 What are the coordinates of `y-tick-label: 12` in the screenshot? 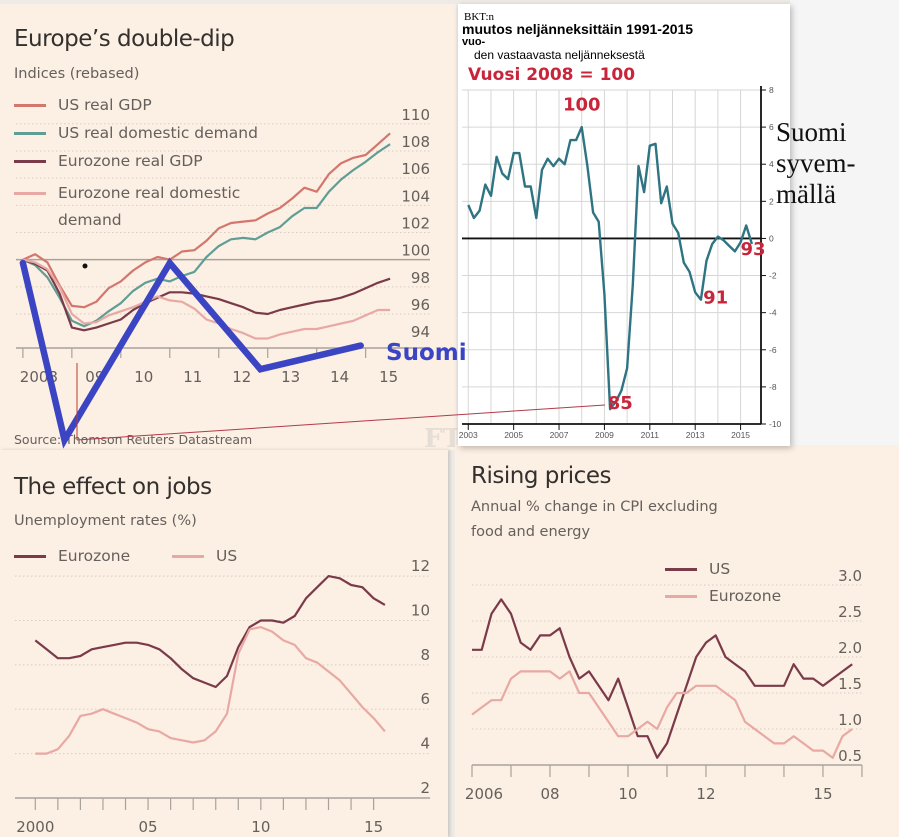 It's located at (420, 566).